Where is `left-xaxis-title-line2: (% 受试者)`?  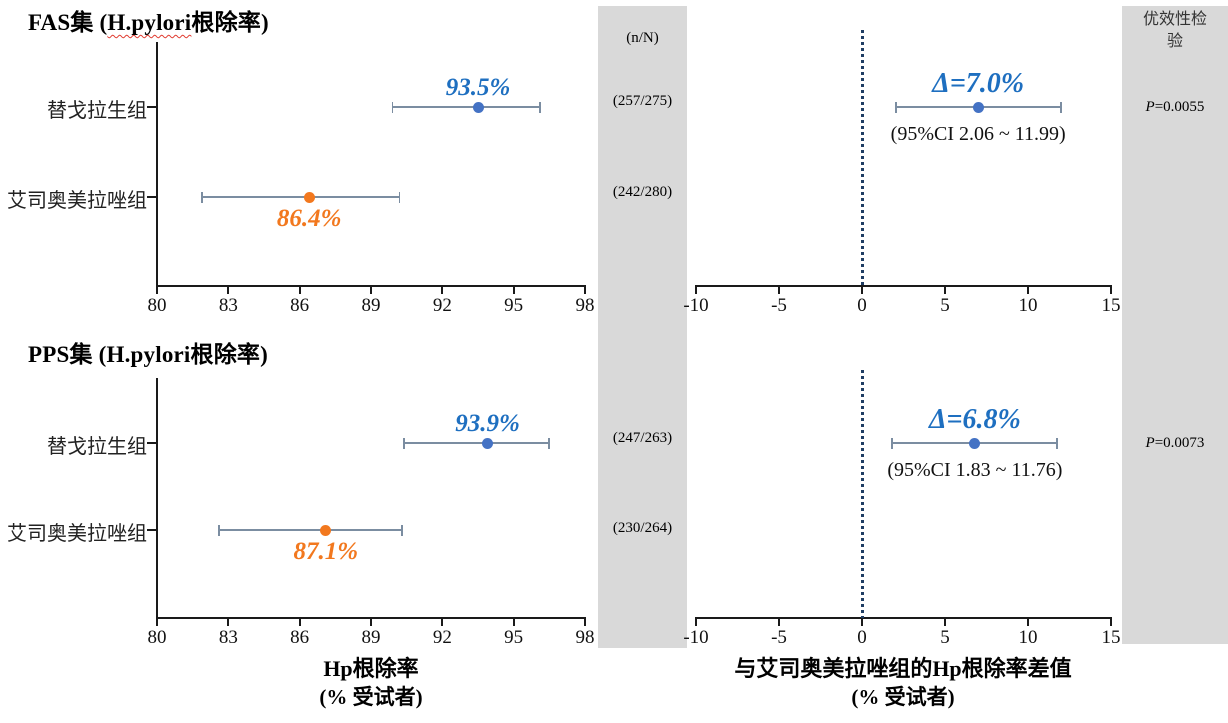
left-xaxis-title-line2: (% 受试者) is located at coordinates (371, 697).